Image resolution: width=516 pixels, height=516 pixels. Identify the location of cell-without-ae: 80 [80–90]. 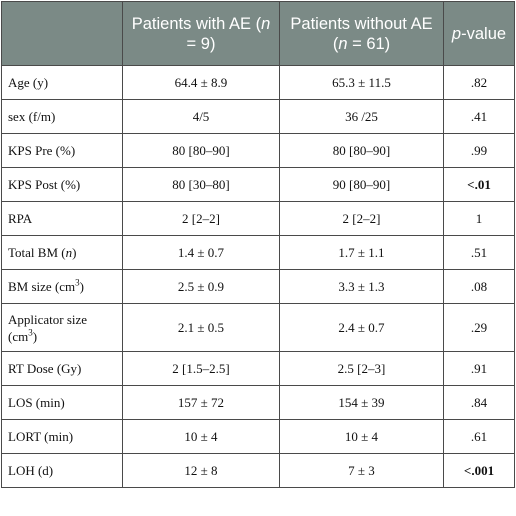
(361, 150).